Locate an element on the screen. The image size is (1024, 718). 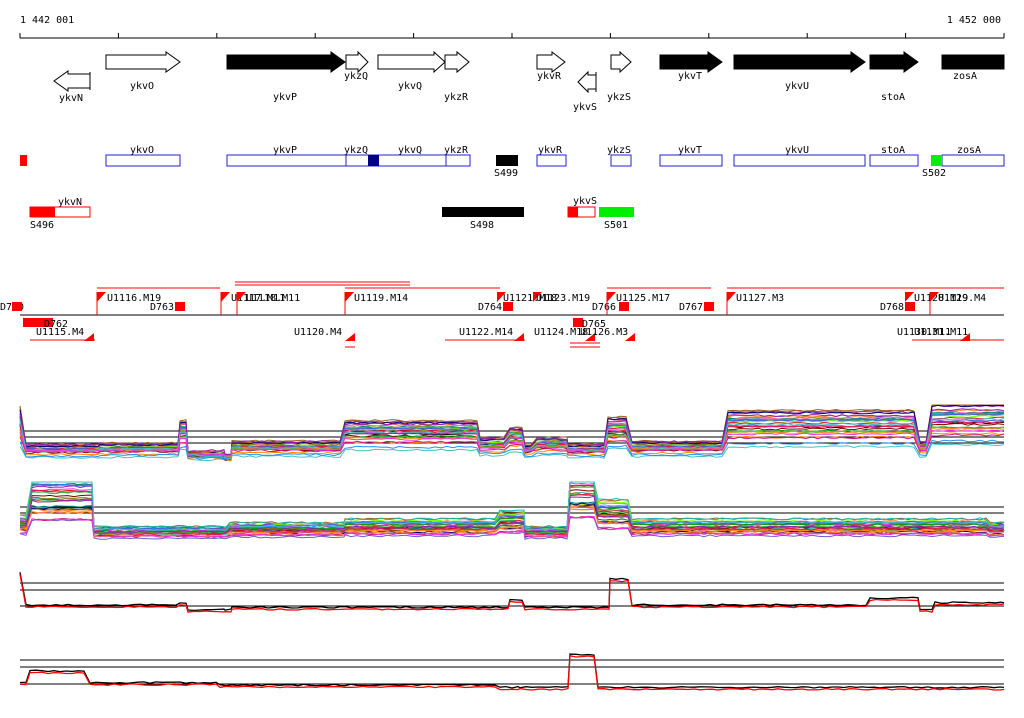
segment-label-S501: S501 is located at coordinates (616, 225).